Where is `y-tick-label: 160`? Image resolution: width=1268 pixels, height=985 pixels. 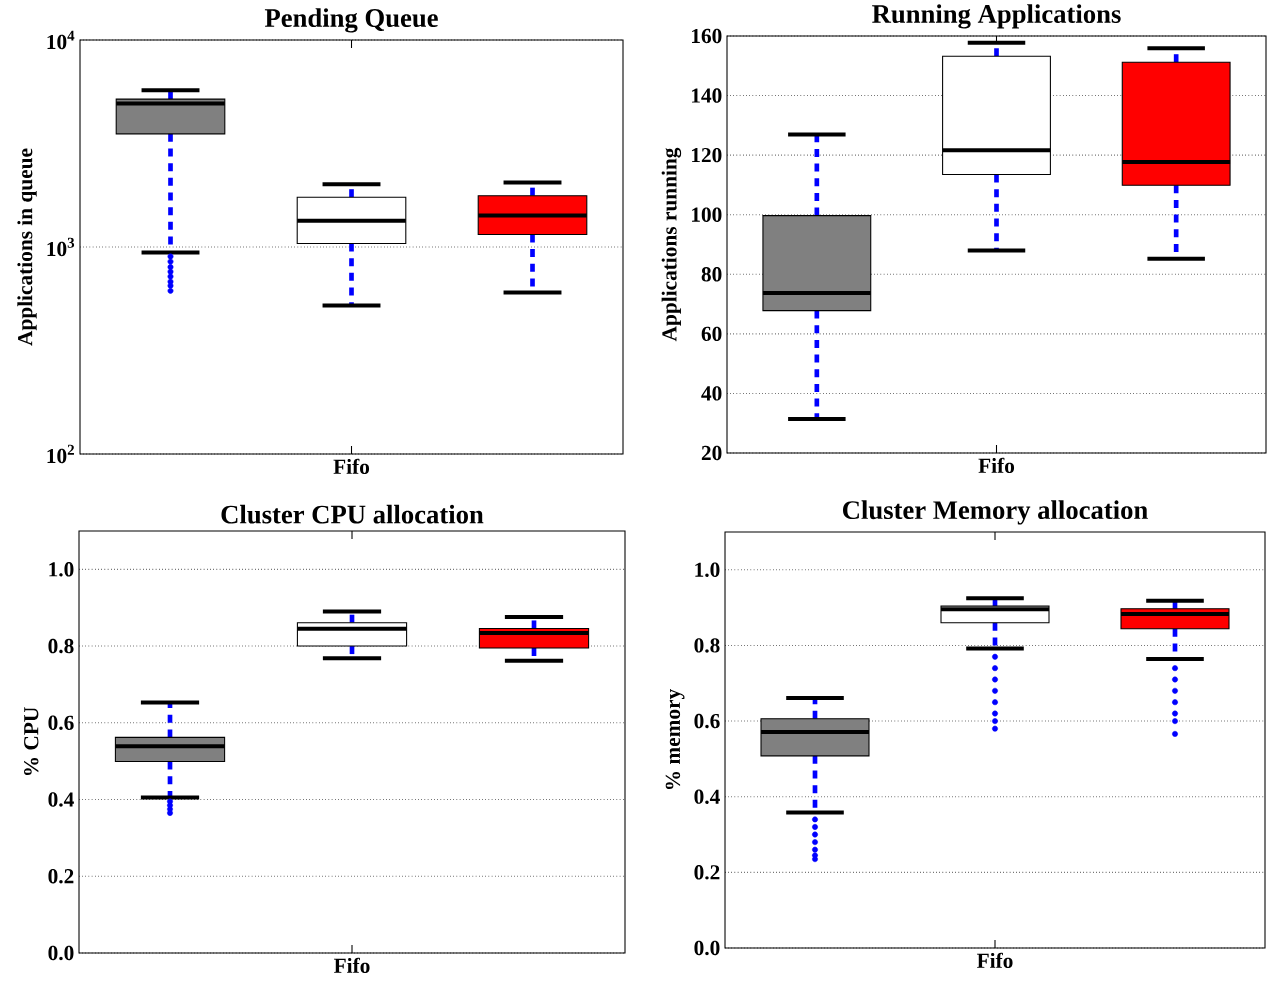
y-tick-label: 160 is located at coordinates (707, 36).